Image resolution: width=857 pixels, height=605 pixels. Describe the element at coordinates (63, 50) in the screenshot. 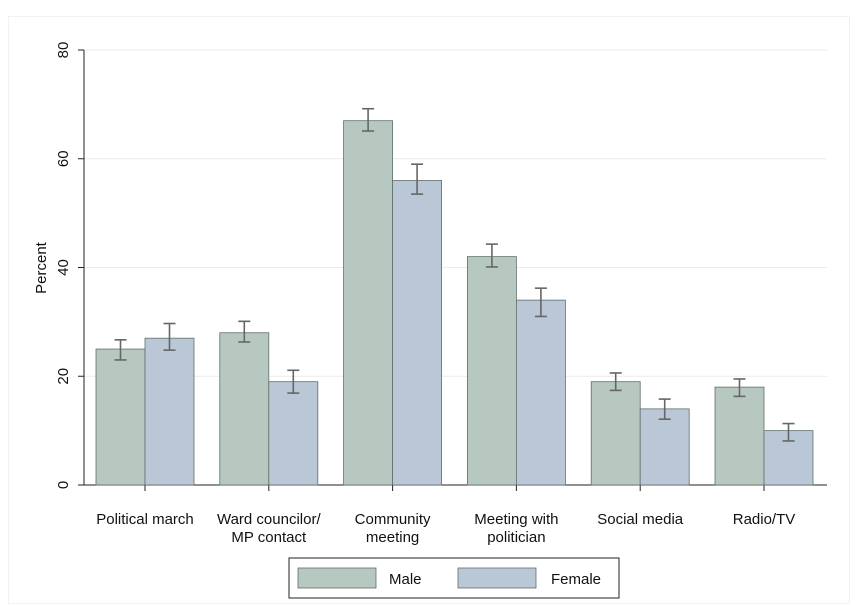

I see `y-tick-label: 80` at that location.